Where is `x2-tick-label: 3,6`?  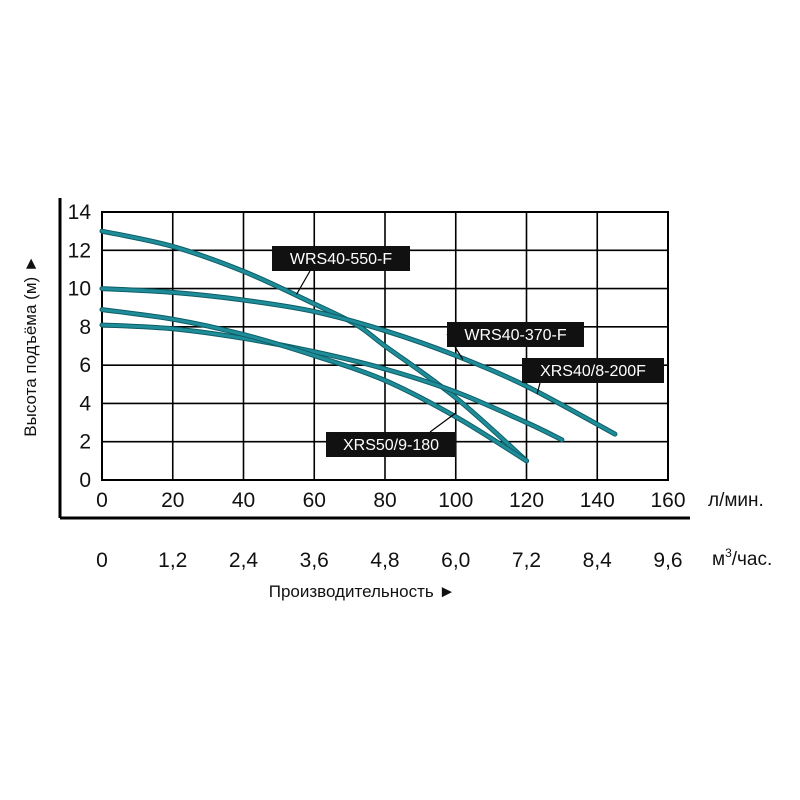 x2-tick-label: 3,6 is located at coordinates (314, 560).